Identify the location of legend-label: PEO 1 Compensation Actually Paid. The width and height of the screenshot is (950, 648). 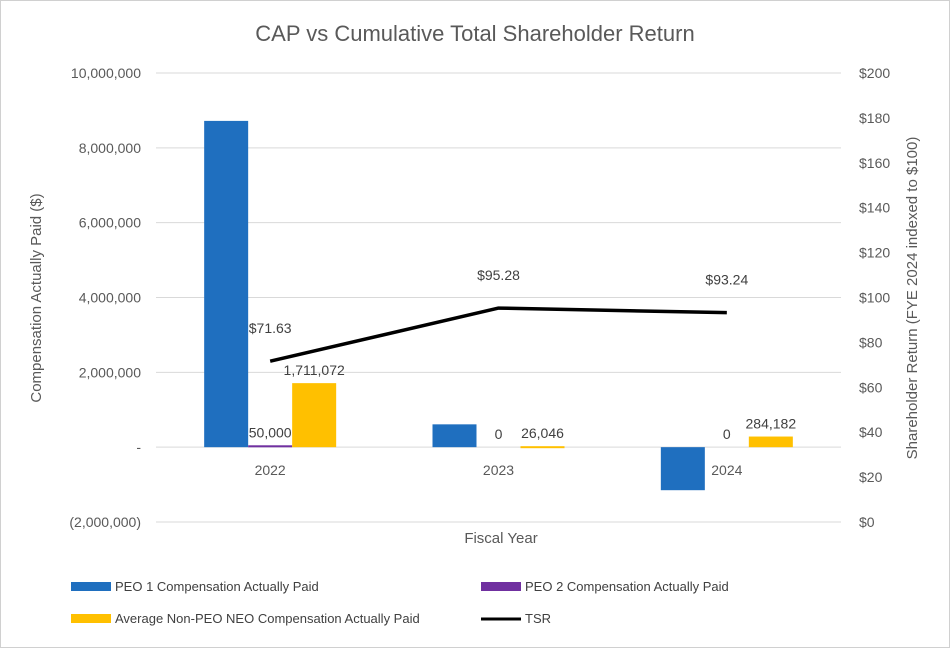
(217, 586).